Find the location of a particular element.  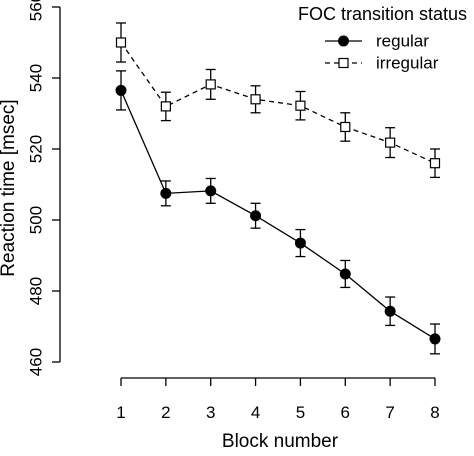

x-tick-label: 6 is located at coordinates (345, 412).